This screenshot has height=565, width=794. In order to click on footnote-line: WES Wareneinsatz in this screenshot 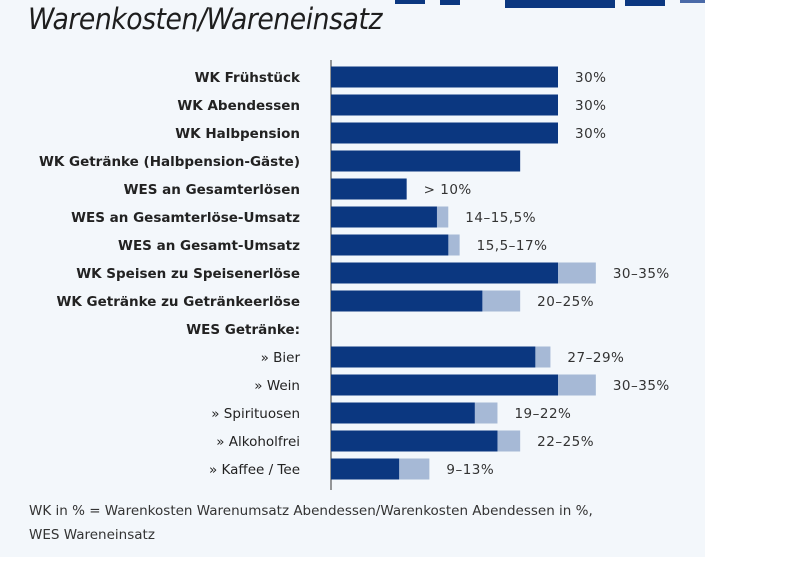, I will do `click(92, 535)`.